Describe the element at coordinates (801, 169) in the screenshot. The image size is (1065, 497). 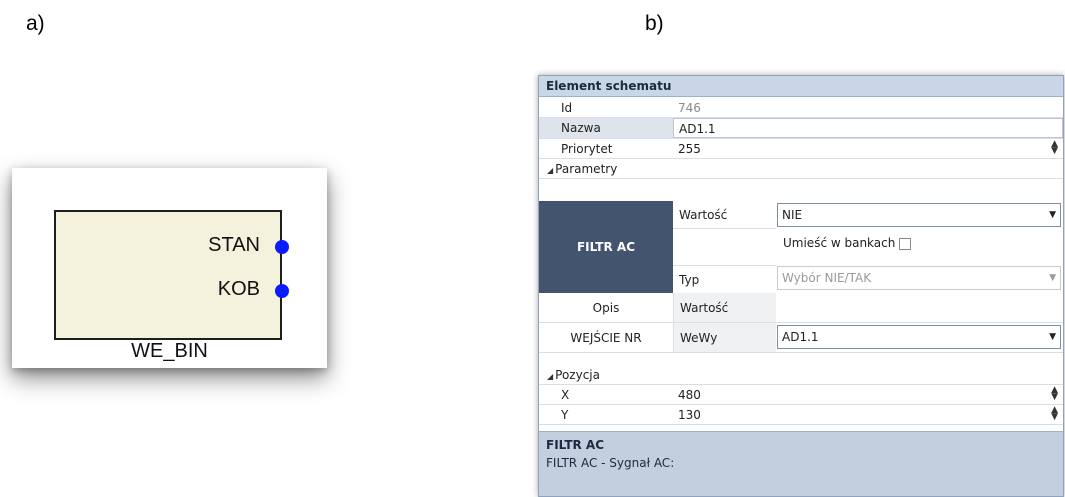
I see `section-parametry: ◢ Parametry` at that location.